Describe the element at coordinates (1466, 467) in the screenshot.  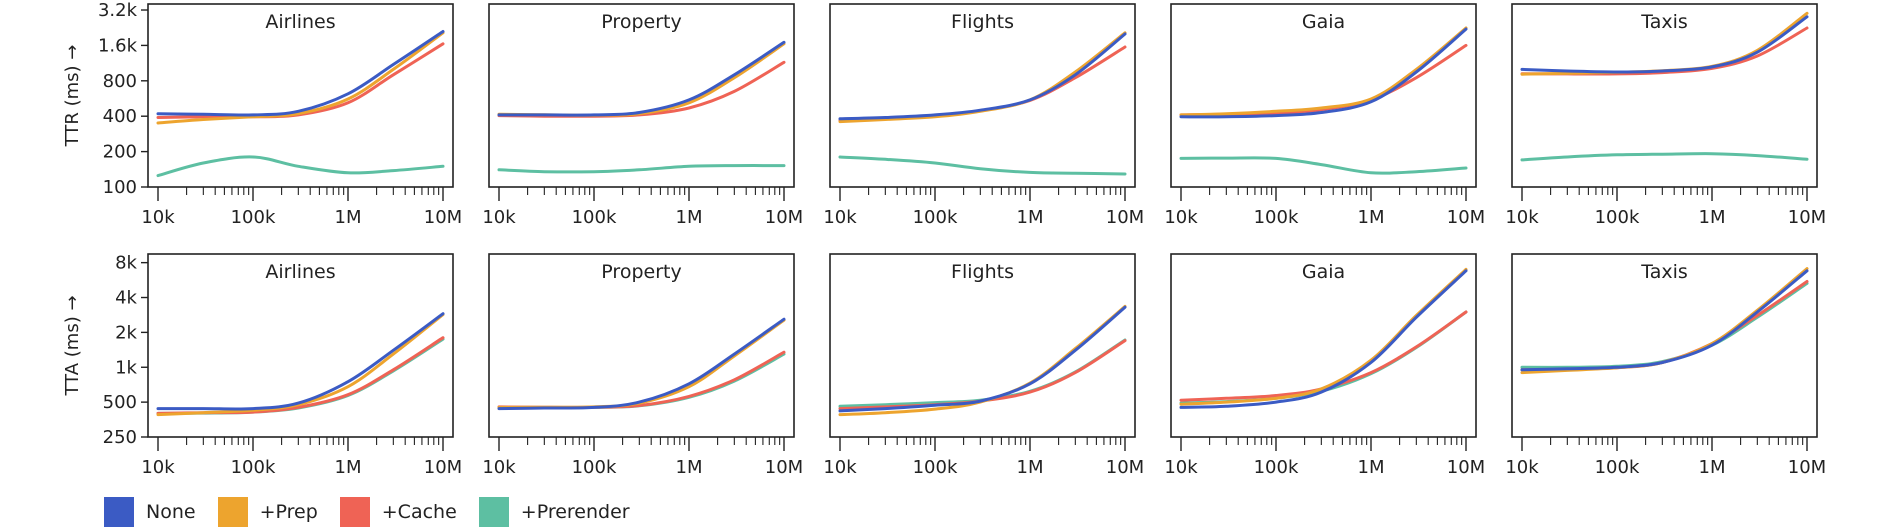
I see `x-tick-label-r2-gaia-3: 10M` at that location.